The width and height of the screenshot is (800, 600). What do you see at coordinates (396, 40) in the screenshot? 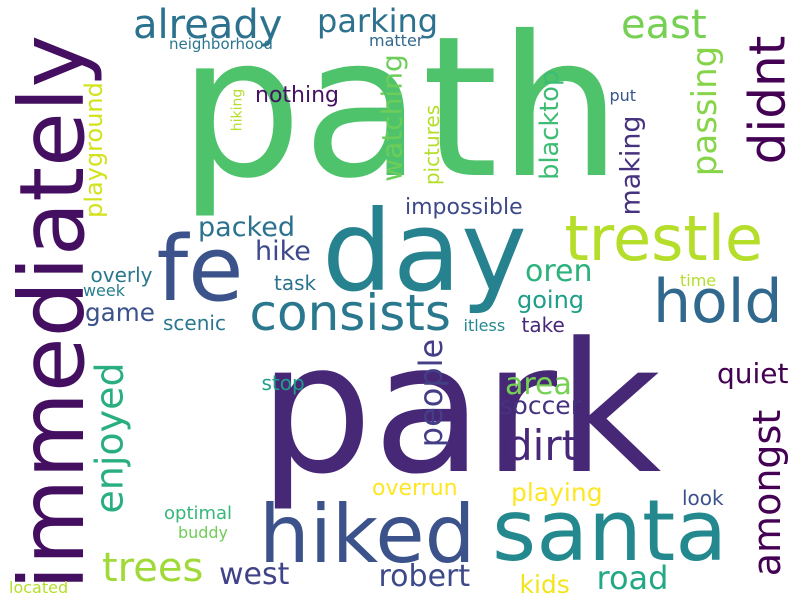
I see `word-matter: matter` at bounding box center [396, 40].